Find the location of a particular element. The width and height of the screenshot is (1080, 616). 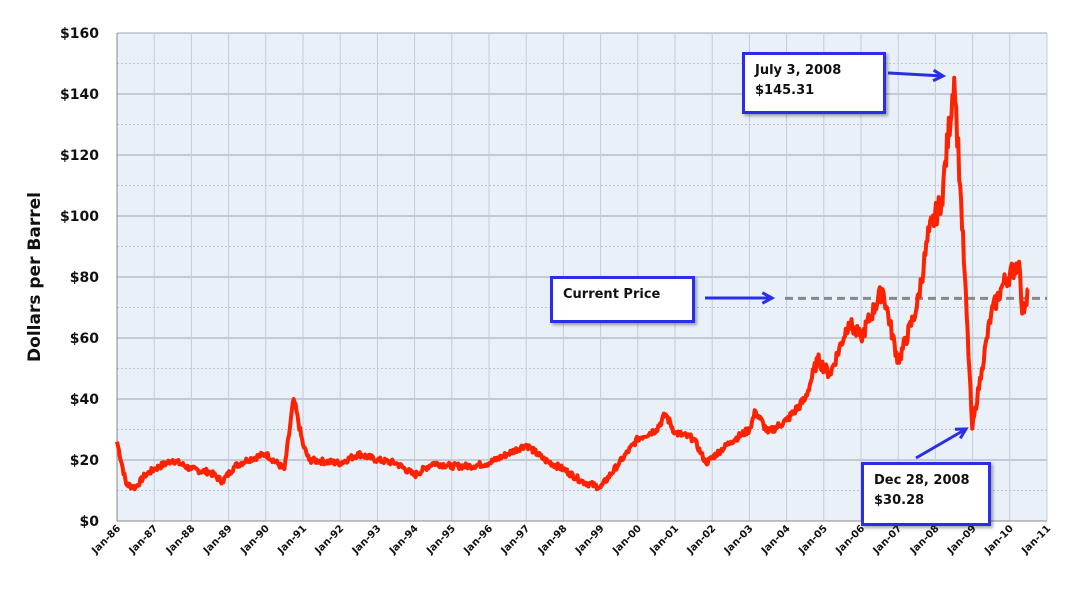

x-tick-label: Jan-02 is located at coordinates (702, 540).